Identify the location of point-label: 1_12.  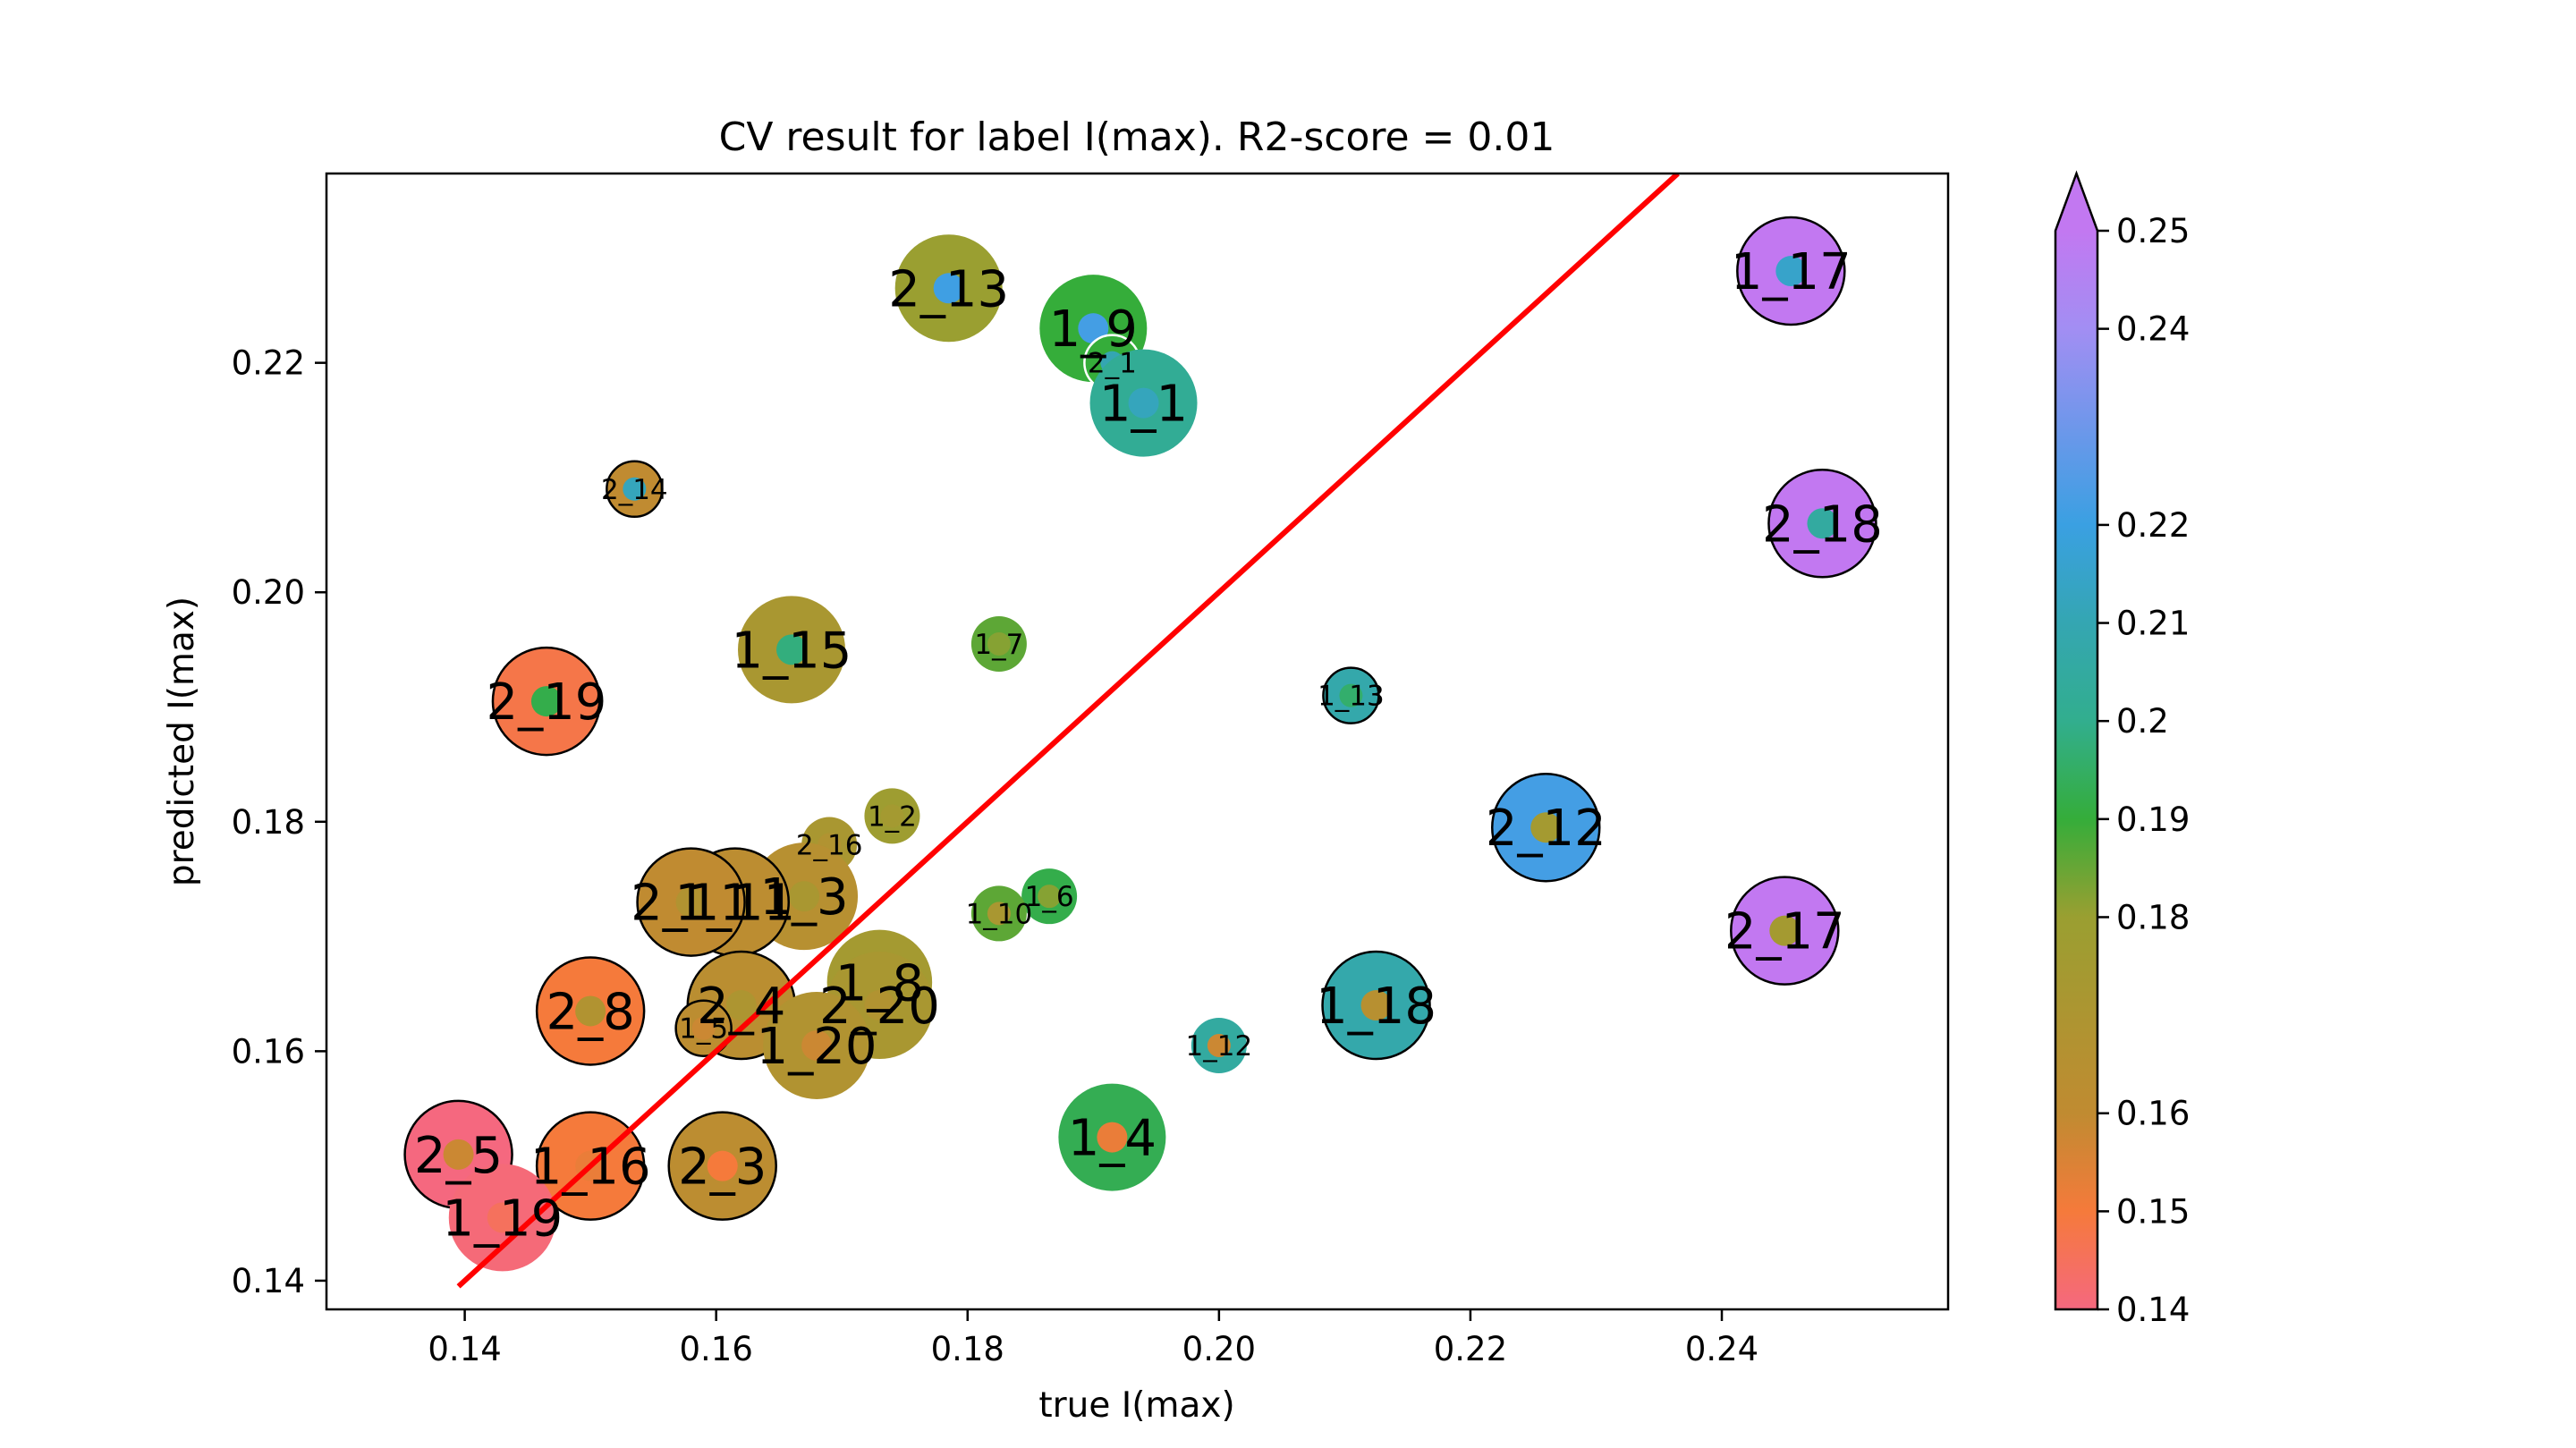
(1219, 1046).